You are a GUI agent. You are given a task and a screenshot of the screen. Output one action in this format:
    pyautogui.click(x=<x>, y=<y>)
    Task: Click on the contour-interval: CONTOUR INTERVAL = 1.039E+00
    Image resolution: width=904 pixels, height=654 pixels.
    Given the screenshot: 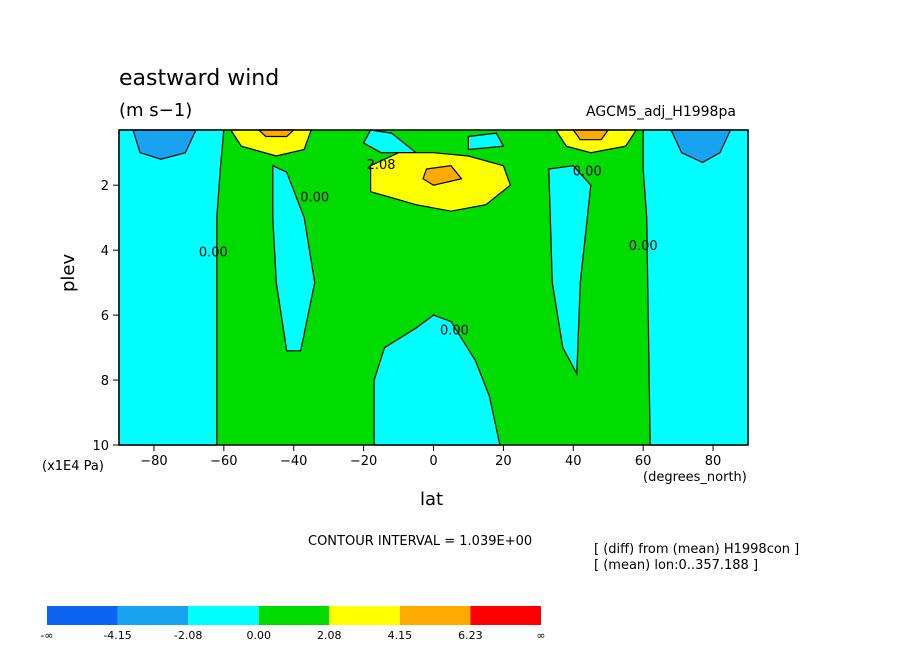 What is the action you would take?
    pyautogui.click(x=420, y=541)
    